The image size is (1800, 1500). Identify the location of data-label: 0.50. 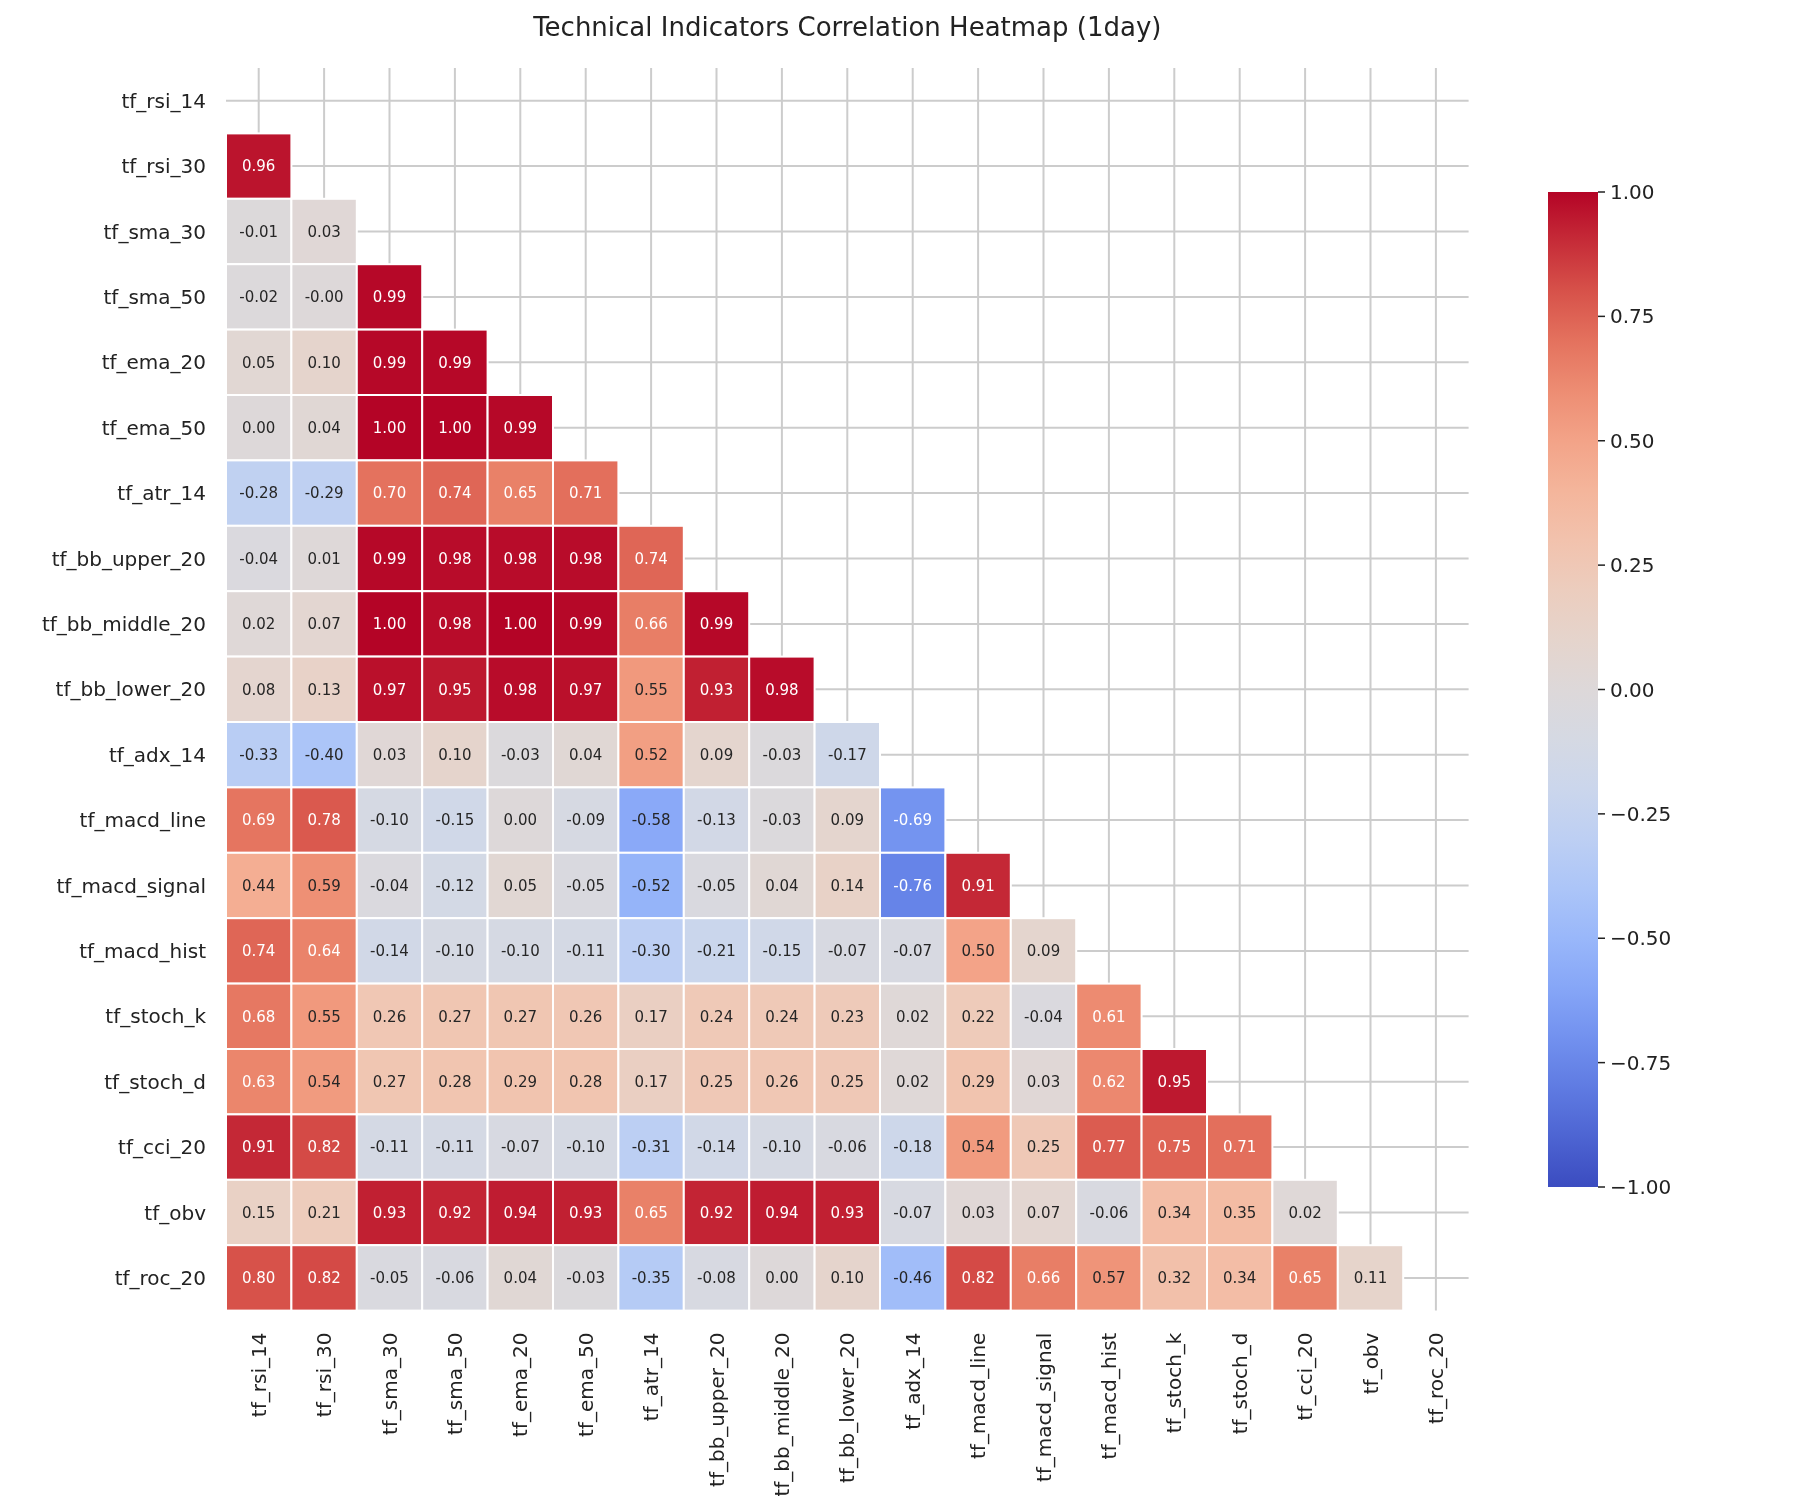
(978, 951).